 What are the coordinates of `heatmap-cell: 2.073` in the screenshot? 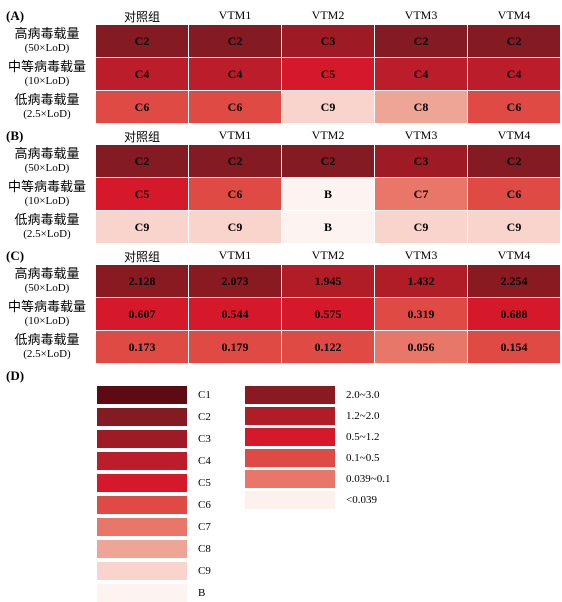 It's located at (235, 281).